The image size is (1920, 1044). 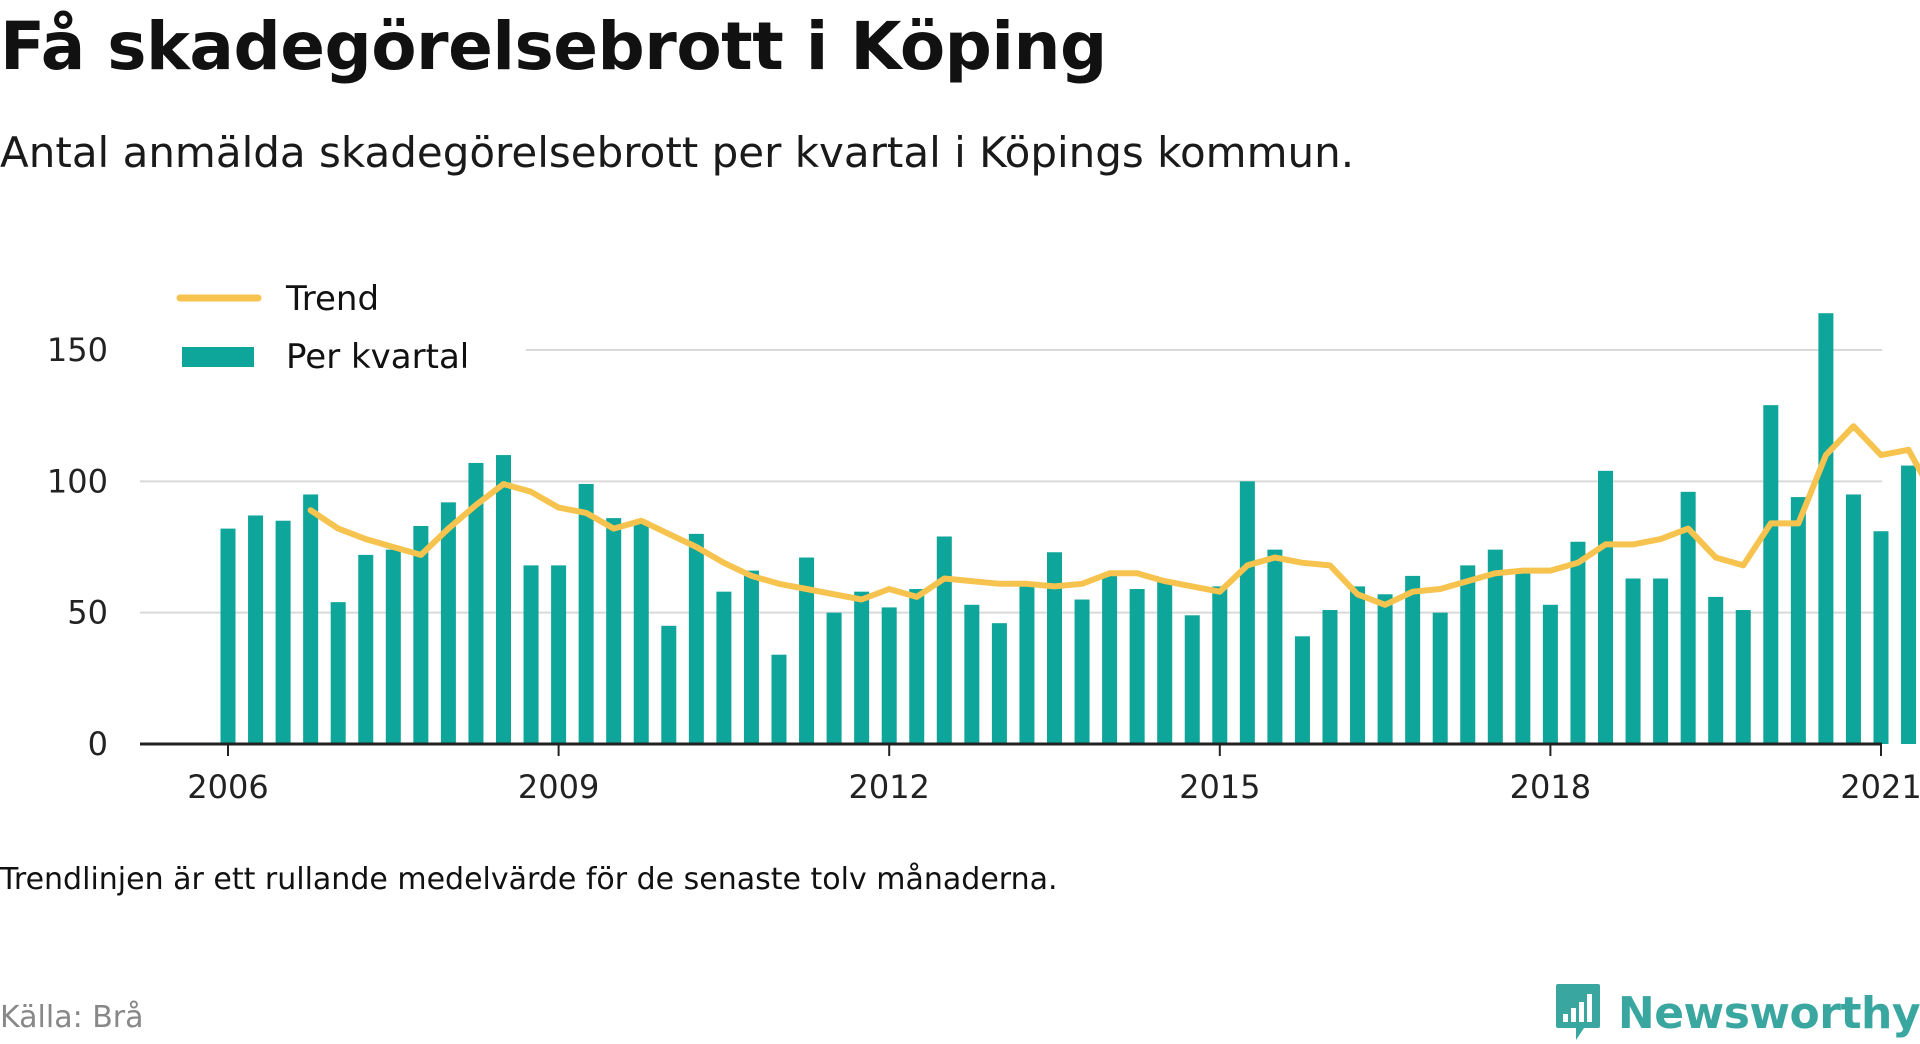 What do you see at coordinates (333, 332) in the screenshot?
I see `legend: Trend Per kvartal` at bounding box center [333, 332].